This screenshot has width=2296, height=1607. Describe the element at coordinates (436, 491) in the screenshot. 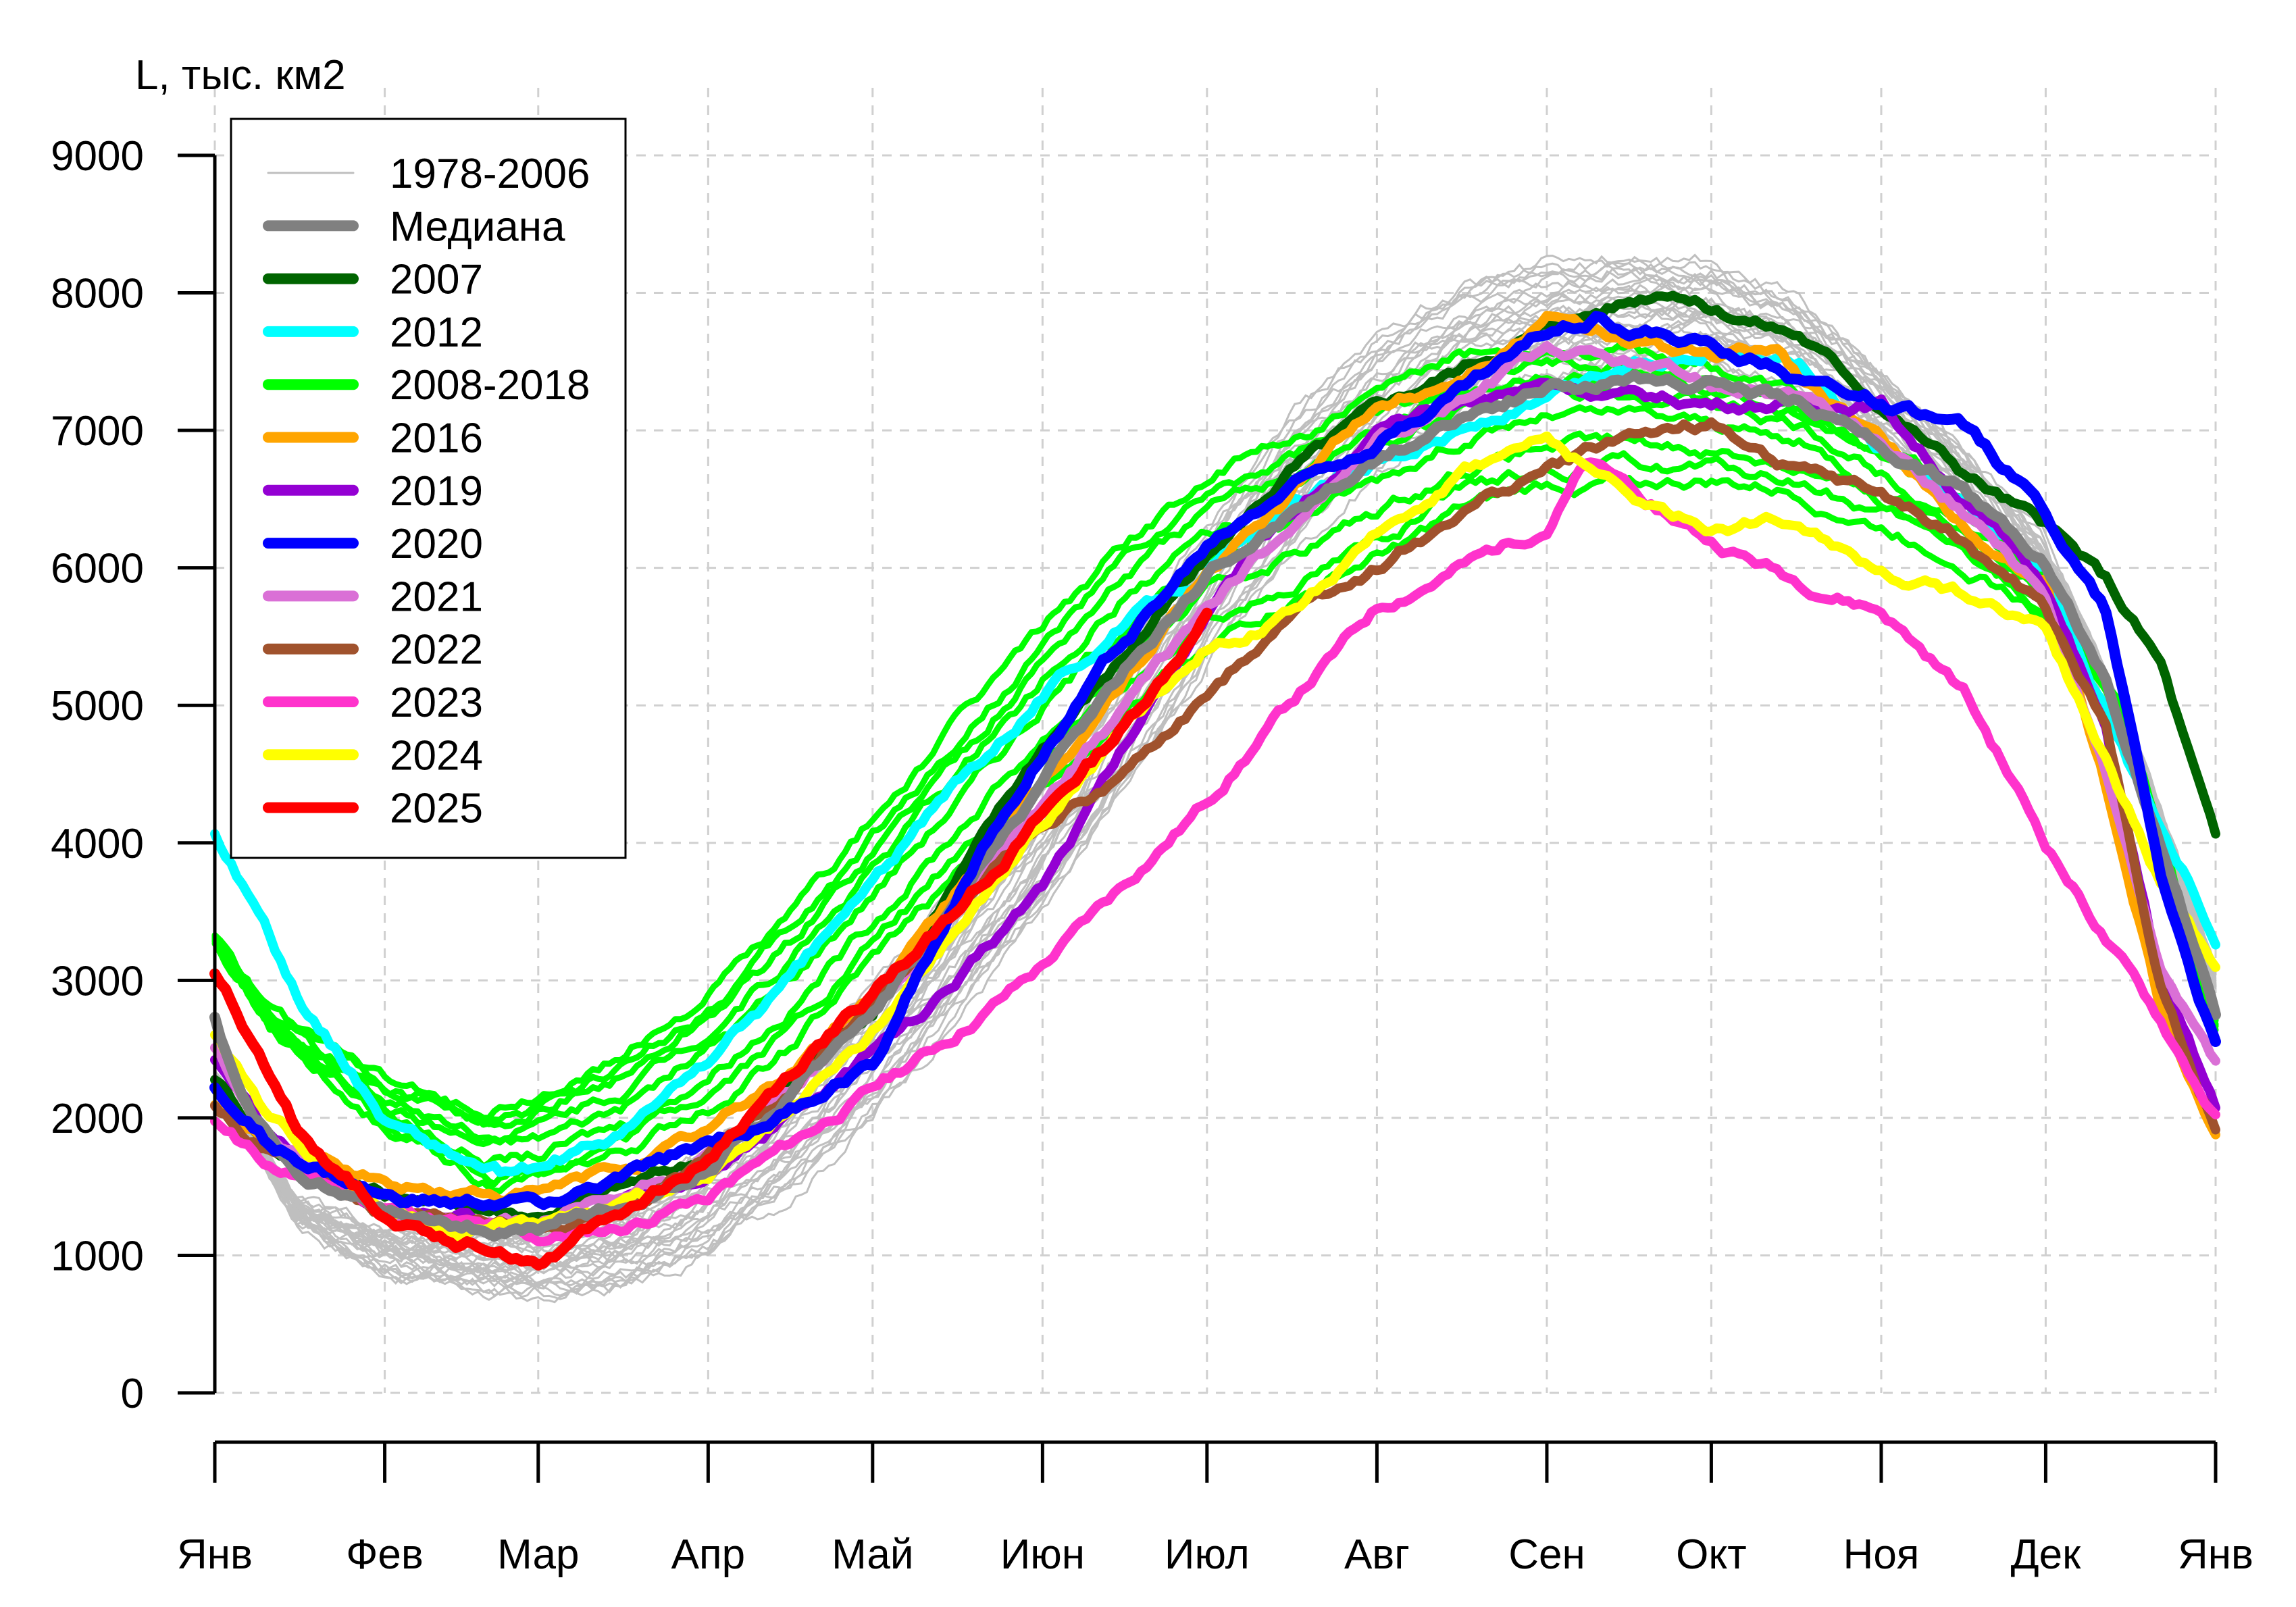

I see `legend-label: 2019` at that location.